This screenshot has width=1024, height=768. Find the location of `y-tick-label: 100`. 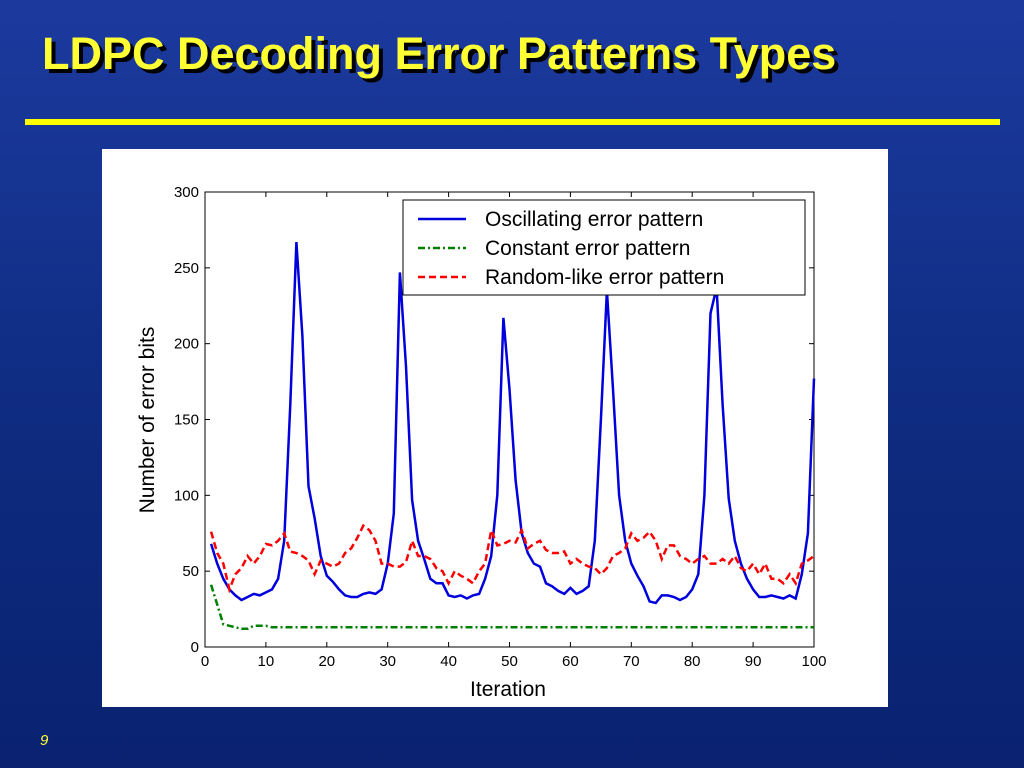

y-tick-label: 100 is located at coordinates (186, 495).